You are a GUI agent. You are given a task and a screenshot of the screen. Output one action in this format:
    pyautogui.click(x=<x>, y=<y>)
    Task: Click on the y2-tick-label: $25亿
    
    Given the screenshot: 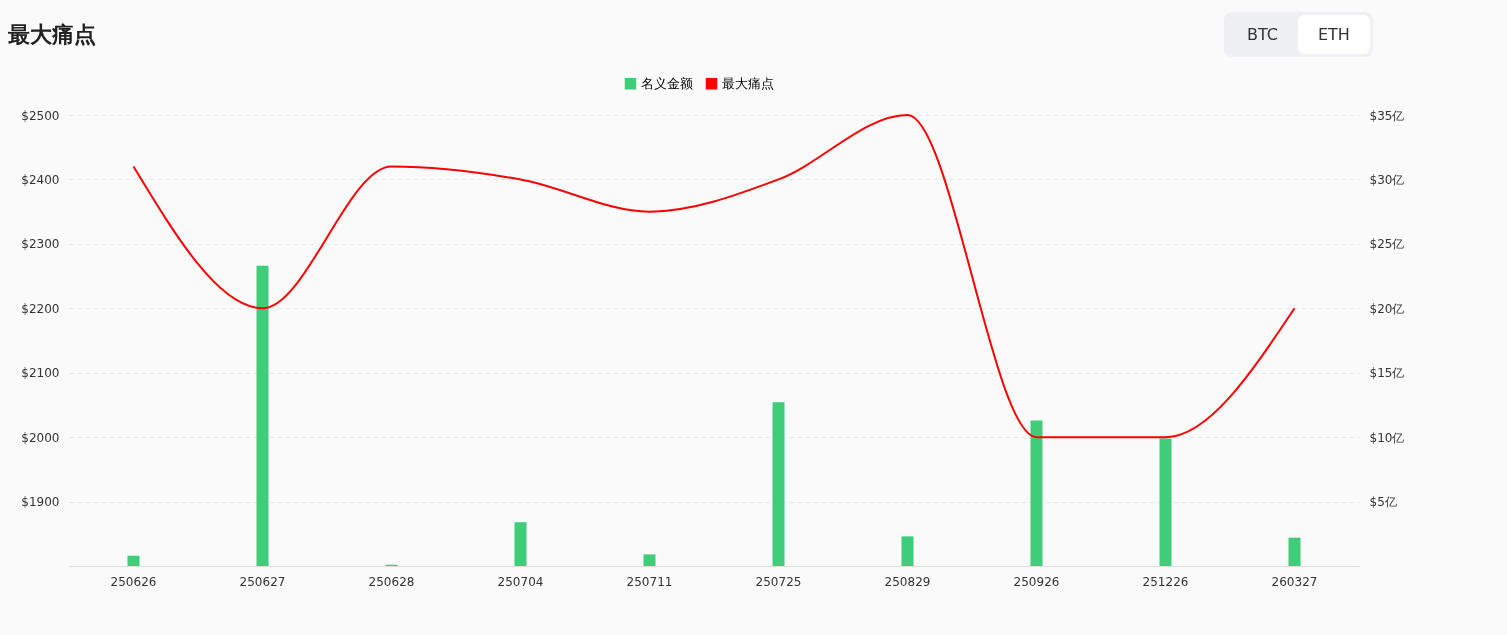 What is the action you would take?
    pyautogui.click(x=1387, y=244)
    